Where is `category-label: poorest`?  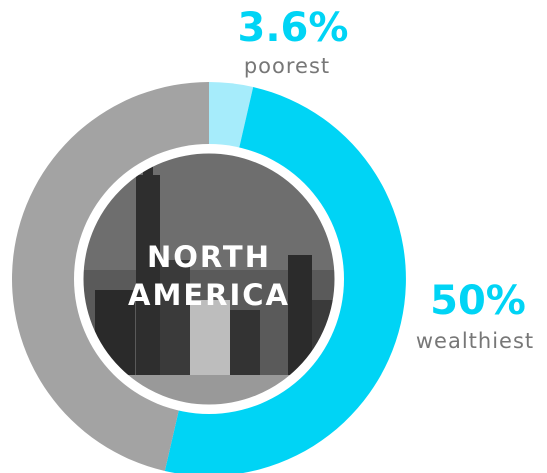 category-label: poorest is located at coordinates (287, 66).